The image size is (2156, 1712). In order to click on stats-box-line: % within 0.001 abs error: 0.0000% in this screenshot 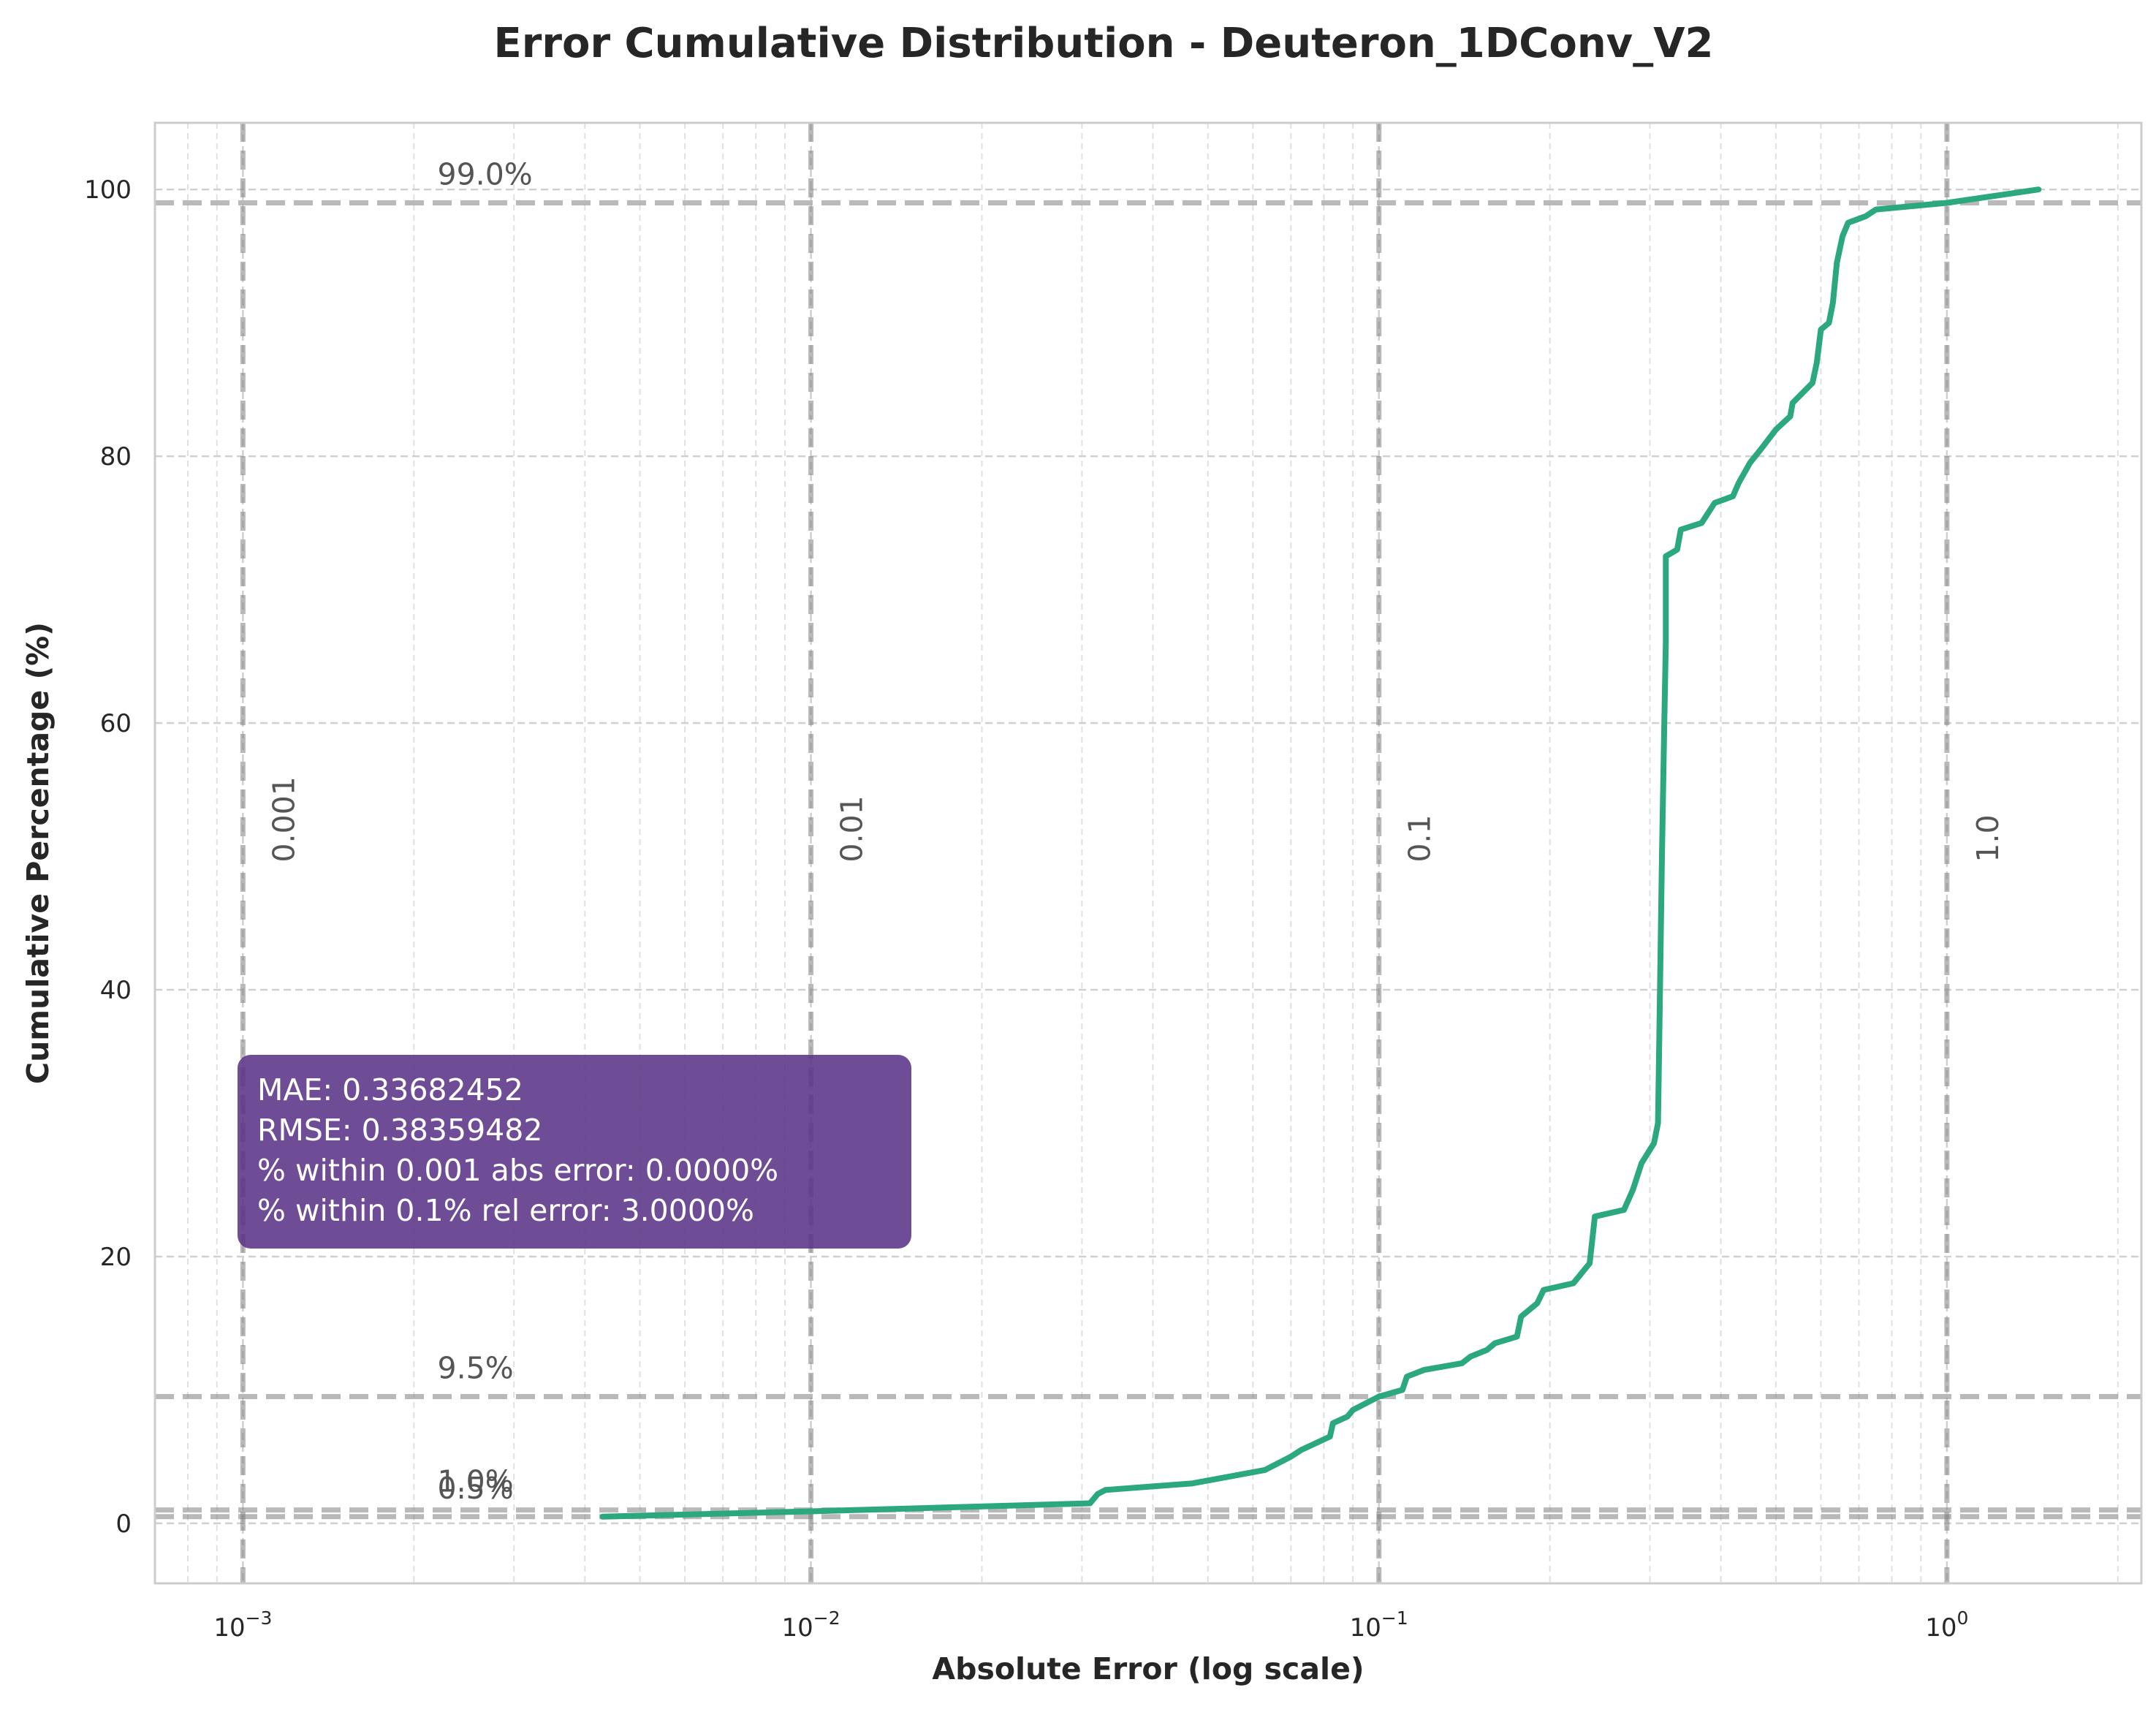, I will do `click(518, 1170)`.